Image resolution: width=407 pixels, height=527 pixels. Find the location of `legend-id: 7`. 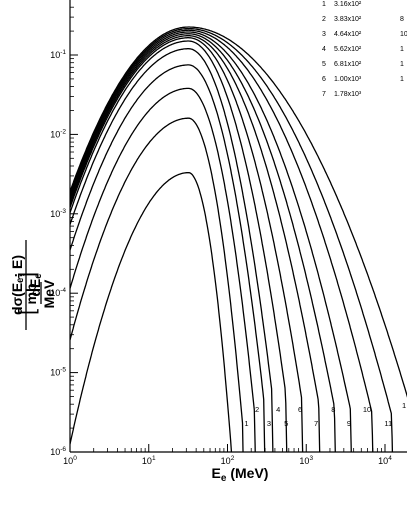

legend-id: 7 is located at coordinates (324, 94).